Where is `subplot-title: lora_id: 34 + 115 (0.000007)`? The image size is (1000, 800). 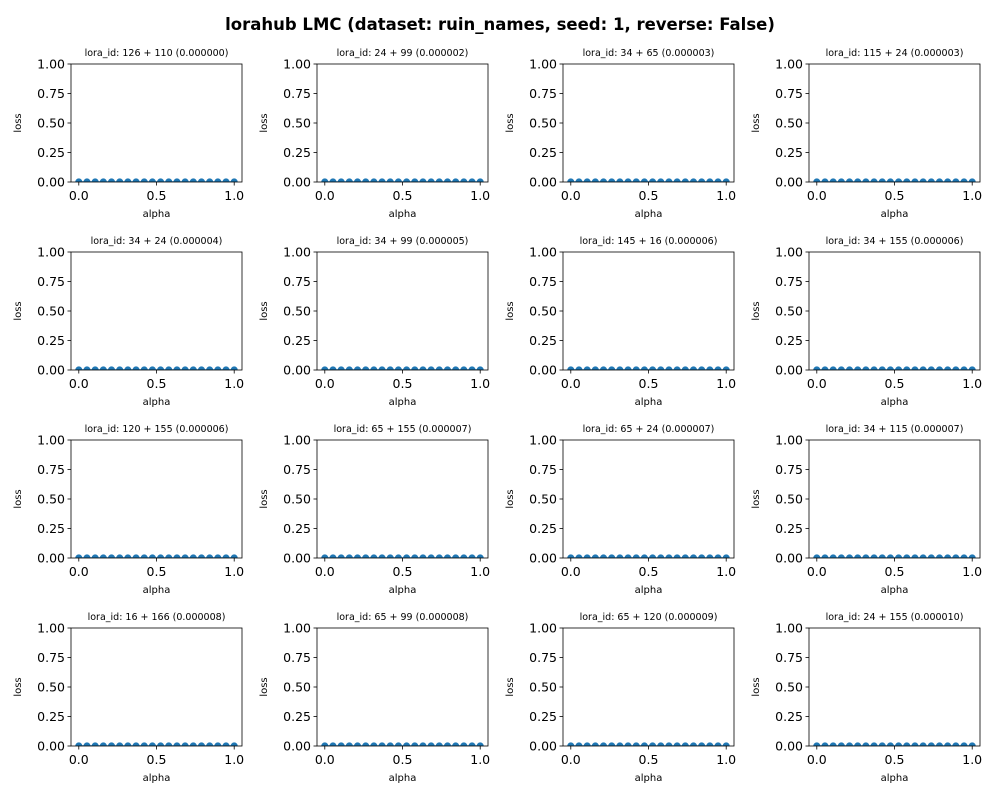 subplot-title: lora_id: 34 + 115 (0.000007) is located at coordinates (895, 429).